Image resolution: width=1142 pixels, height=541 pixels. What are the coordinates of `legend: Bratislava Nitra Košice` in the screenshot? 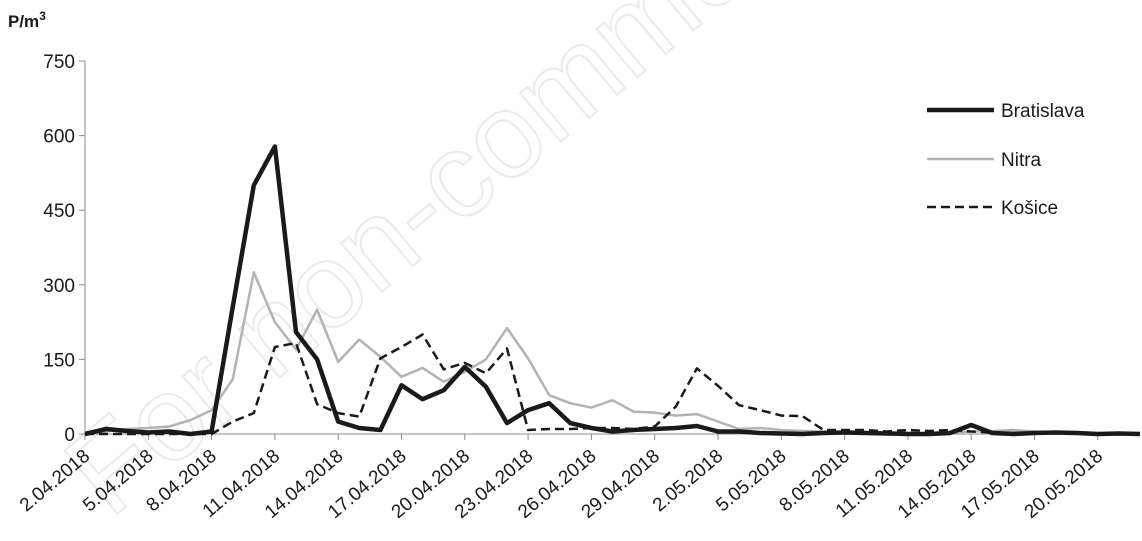 It's located at (1006, 160).